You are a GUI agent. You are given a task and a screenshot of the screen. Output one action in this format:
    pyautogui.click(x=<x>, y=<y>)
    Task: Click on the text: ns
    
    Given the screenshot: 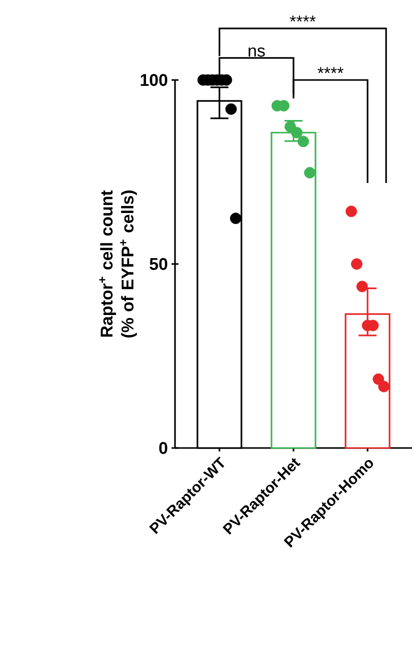 What is the action you would take?
    pyautogui.click(x=256, y=52)
    